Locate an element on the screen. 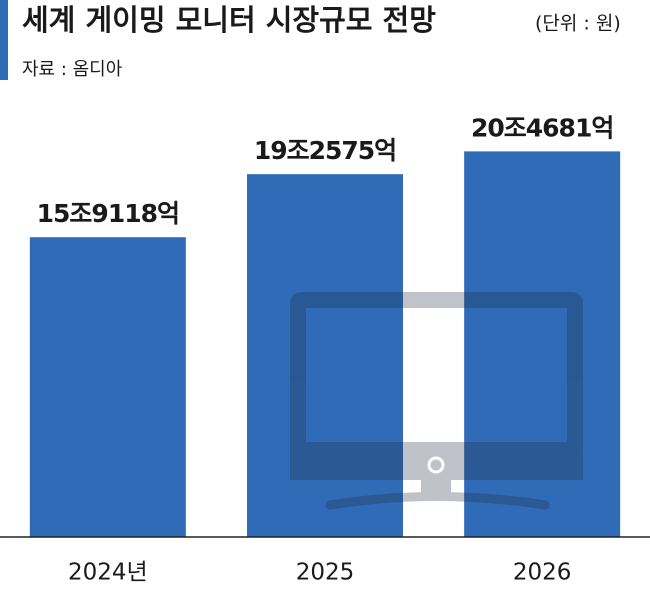  monitor-button is located at coordinates (436, 465).